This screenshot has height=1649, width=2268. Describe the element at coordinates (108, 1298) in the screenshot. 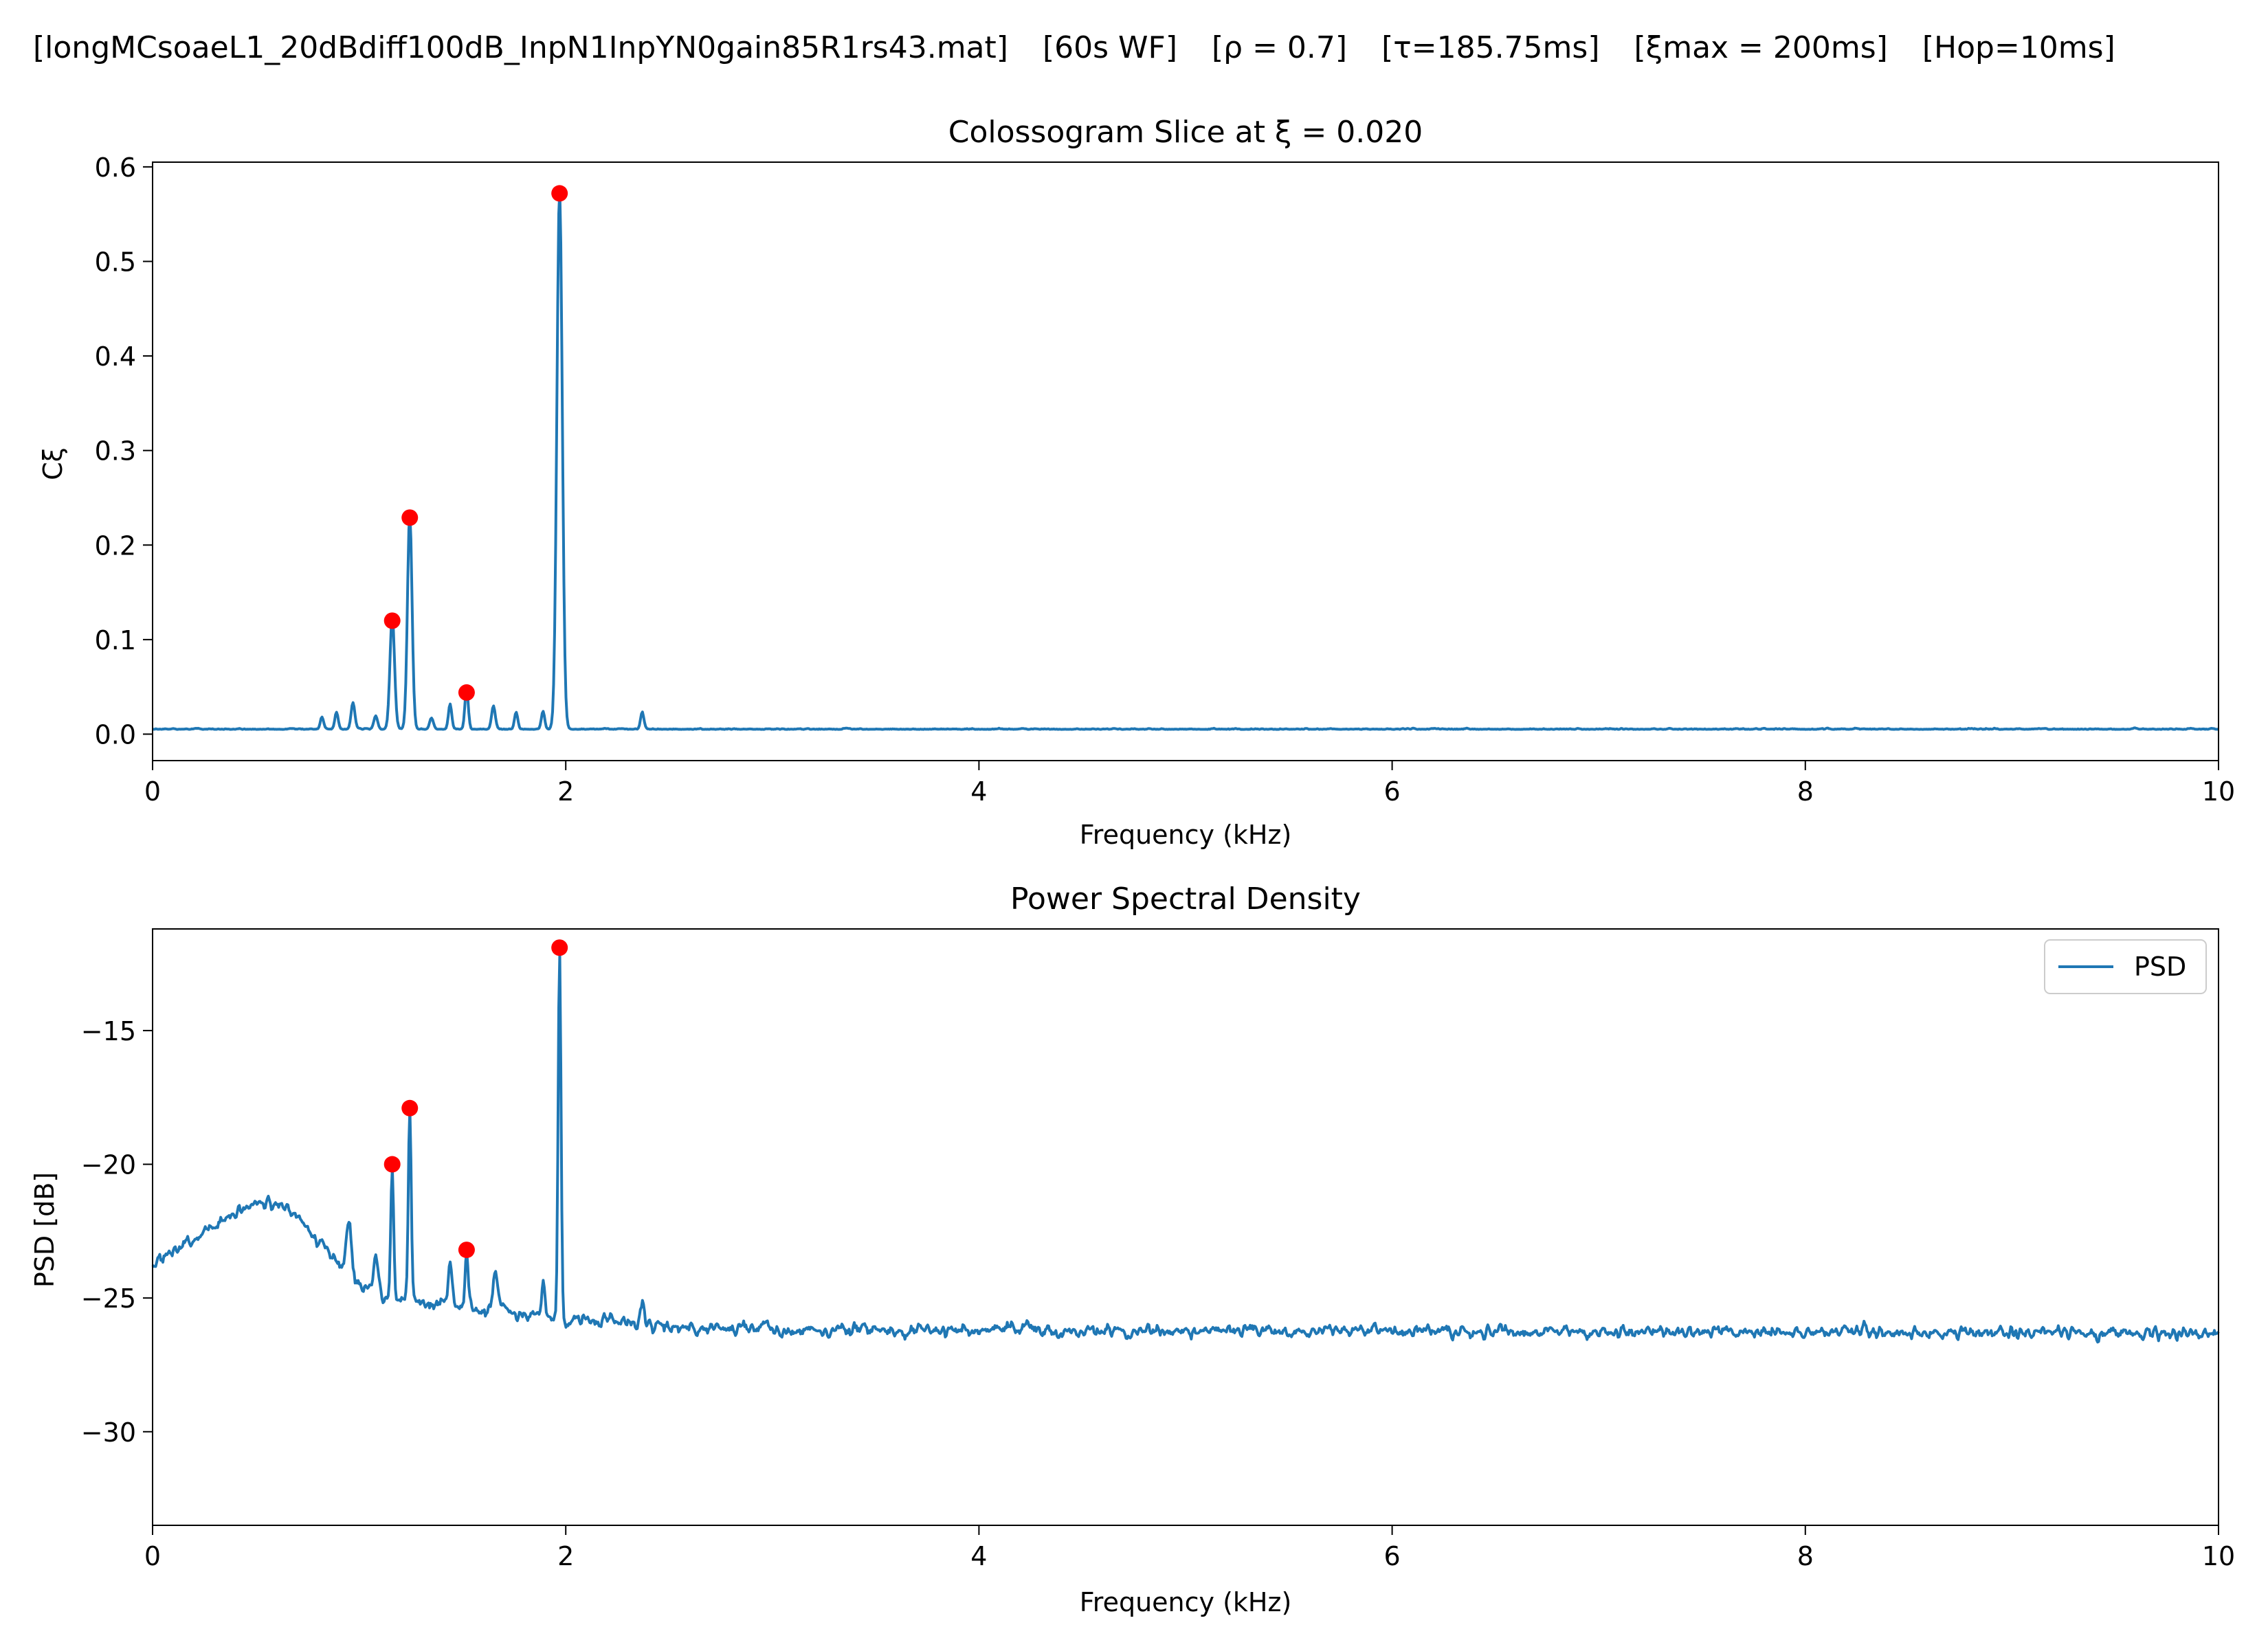

I see `y-tick-label: −25` at that location.